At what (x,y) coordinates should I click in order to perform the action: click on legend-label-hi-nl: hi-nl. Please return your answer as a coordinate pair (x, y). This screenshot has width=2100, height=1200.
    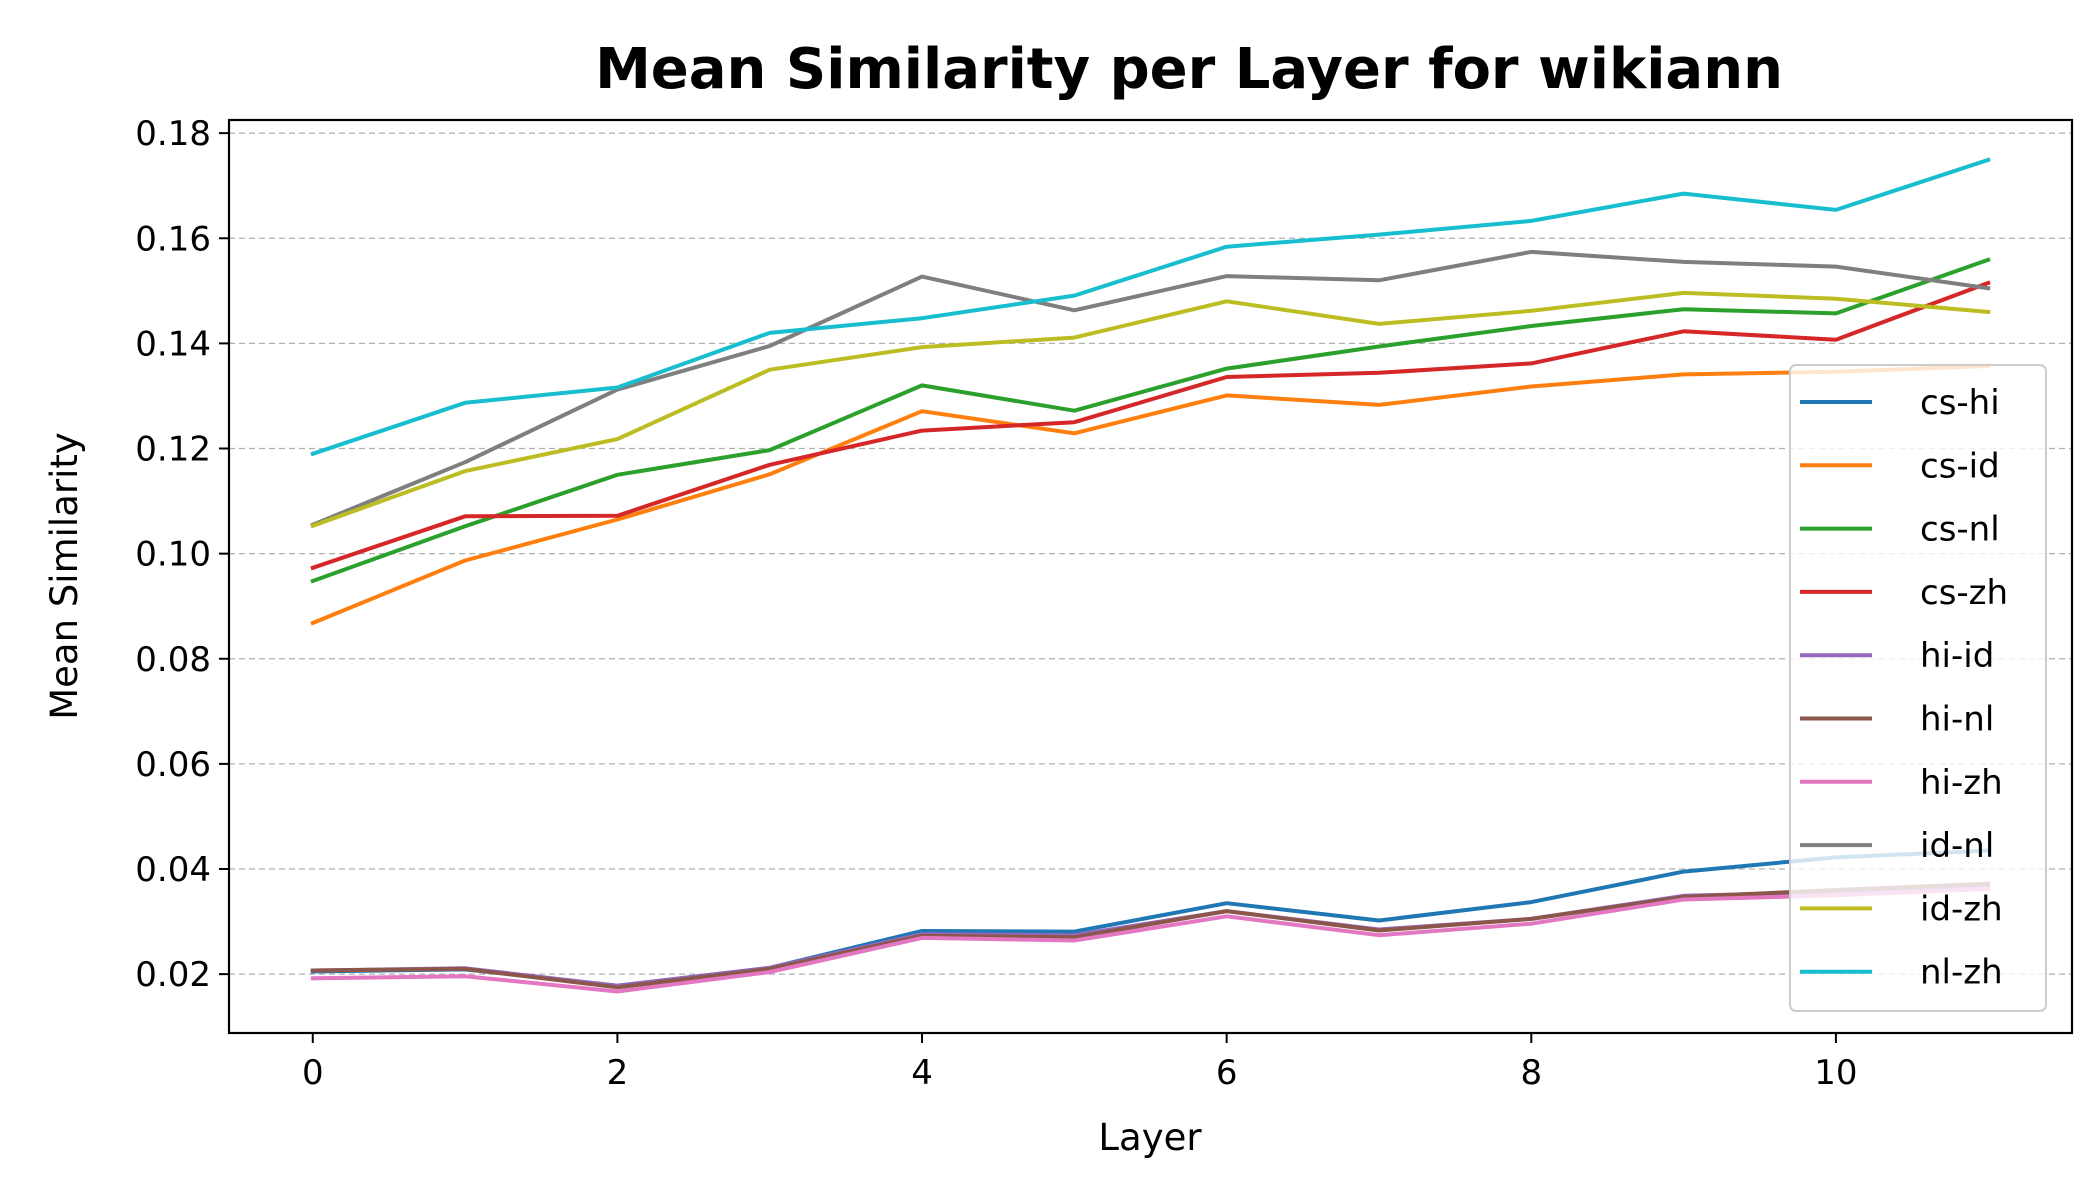
    Looking at the image, I should click on (1957, 720).